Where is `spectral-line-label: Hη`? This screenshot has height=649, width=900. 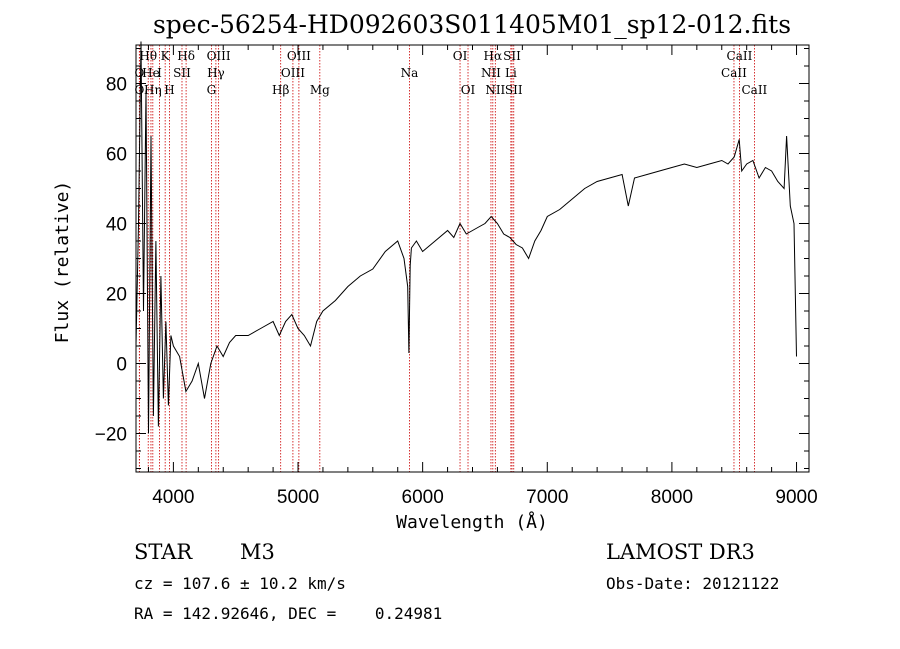
spectral-line-label: Hη is located at coordinates (153, 90).